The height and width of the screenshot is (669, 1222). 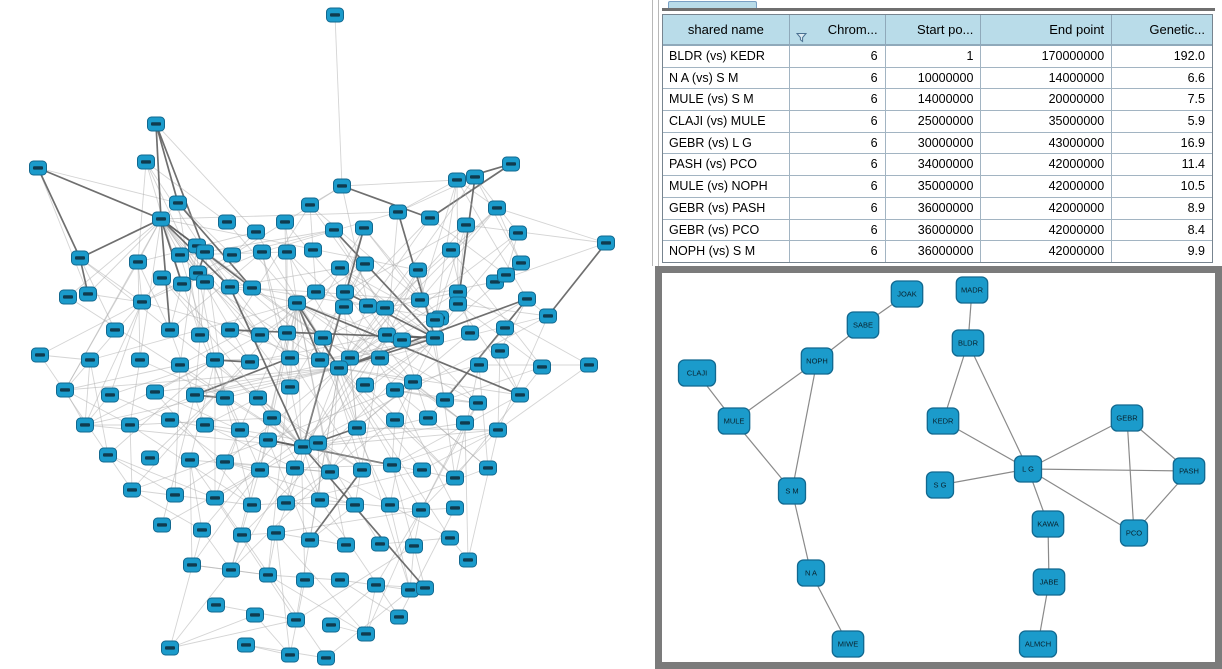 I want to click on table-row: BLDR (vs) KEDR 6 1 170000000 192.0, so click(x=937, y=56).